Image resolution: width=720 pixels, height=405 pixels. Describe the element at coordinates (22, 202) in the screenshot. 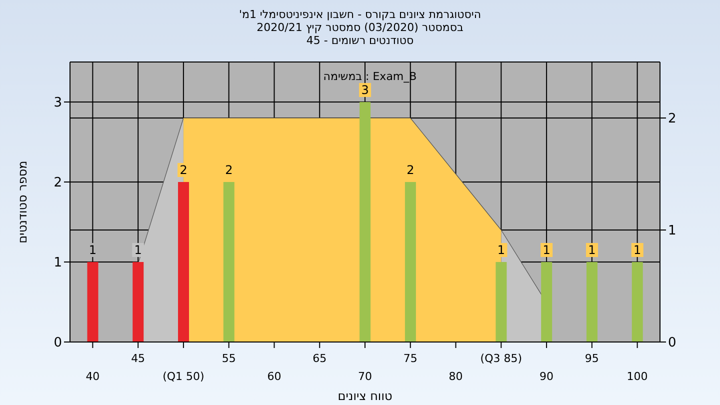

I see `y-axis-title: מספר סטודנטים` at that location.